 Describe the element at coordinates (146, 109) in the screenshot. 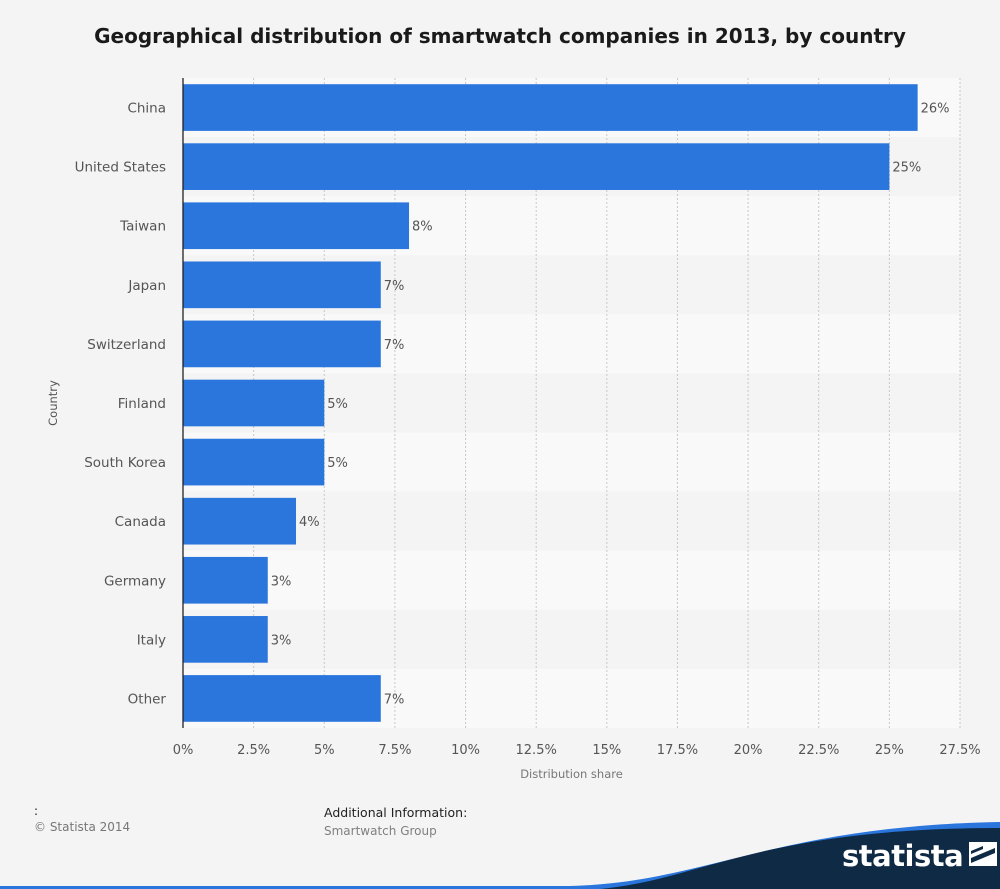

I see `category-label: China` at that location.